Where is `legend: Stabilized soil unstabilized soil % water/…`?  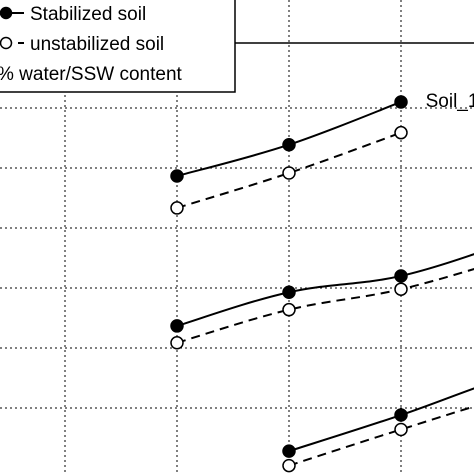 legend: Stabilized soil unstabilized soil % water/… is located at coordinates (118, 46).